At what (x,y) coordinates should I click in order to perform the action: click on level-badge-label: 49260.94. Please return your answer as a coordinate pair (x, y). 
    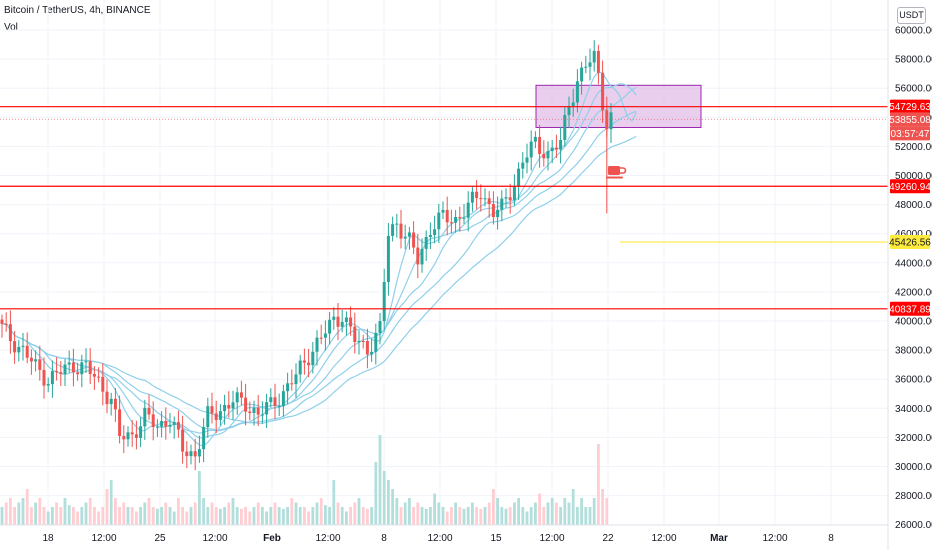
    Looking at the image, I should click on (910, 187).